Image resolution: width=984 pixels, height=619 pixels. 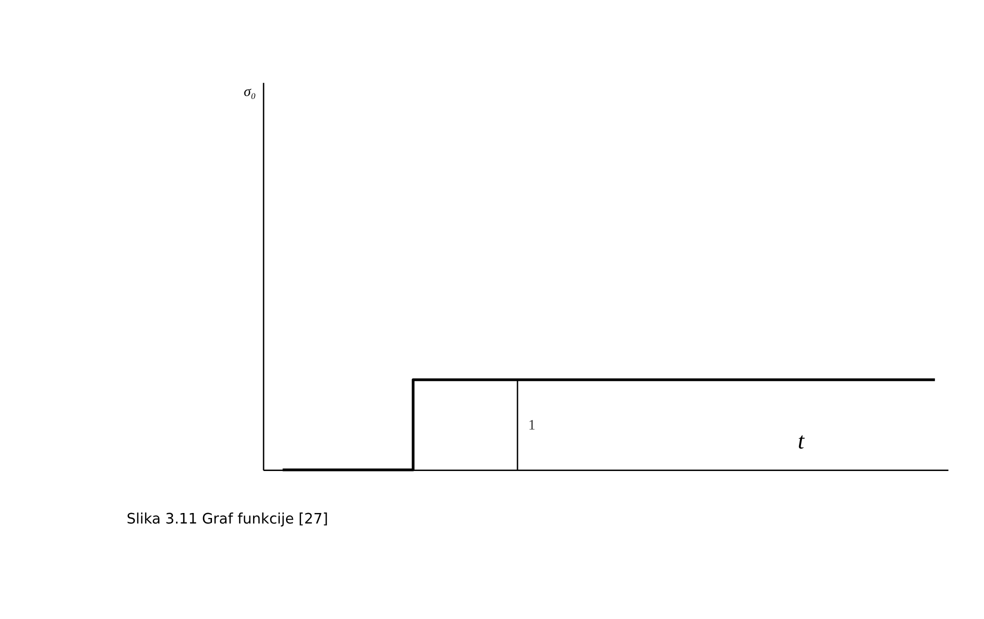 I want to click on x-axis-title: t, so click(x=801, y=441).